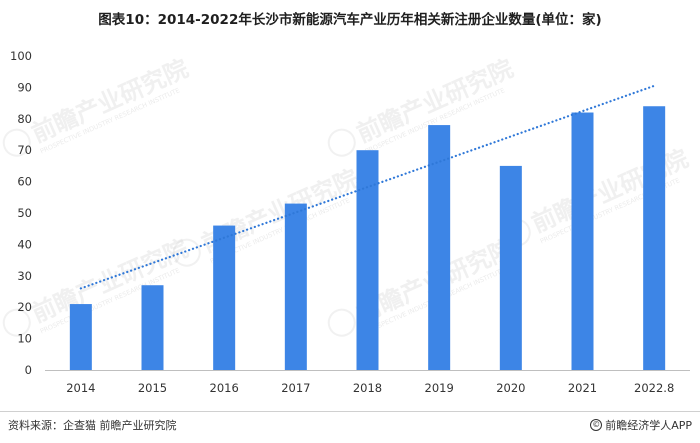 Image resolution: width=700 pixels, height=443 pixels. What do you see at coordinates (224, 388) in the screenshot?
I see `x-tick-label: 2016` at bounding box center [224, 388].